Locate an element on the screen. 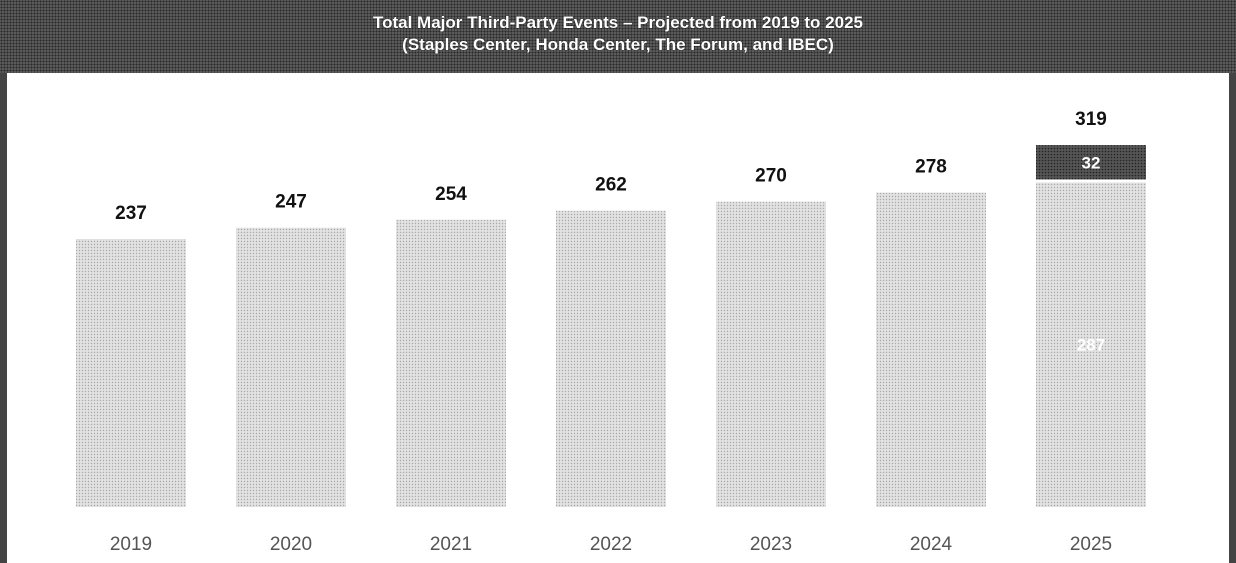 This screenshot has width=1236, height=563. x-tick-label-2025: 2025 is located at coordinates (1091, 544).